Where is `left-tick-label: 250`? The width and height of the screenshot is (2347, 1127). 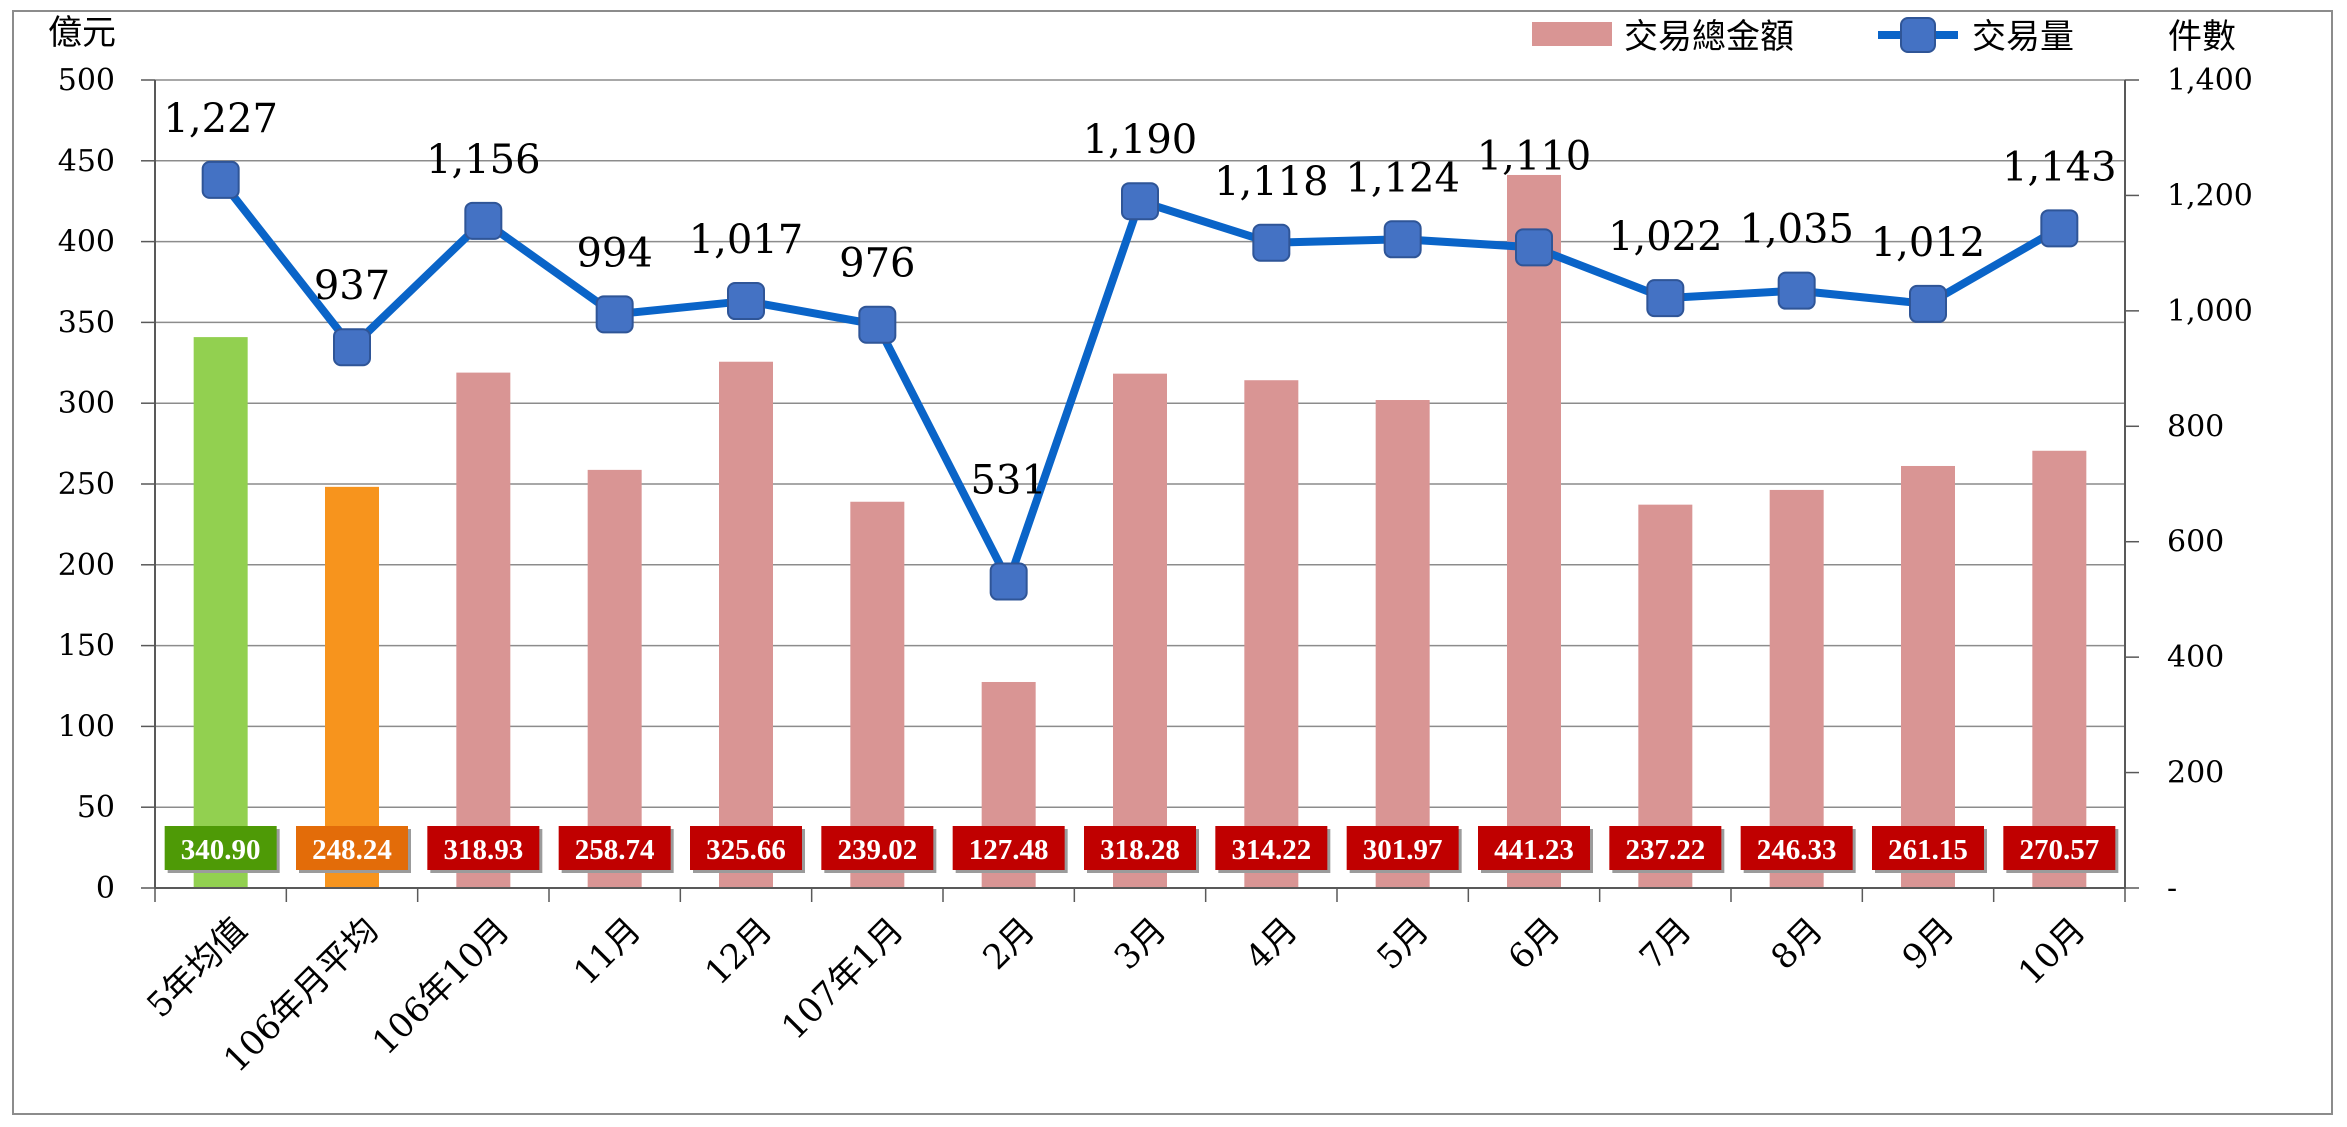 left-tick-label: 250 is located at coordinates (86, 484).